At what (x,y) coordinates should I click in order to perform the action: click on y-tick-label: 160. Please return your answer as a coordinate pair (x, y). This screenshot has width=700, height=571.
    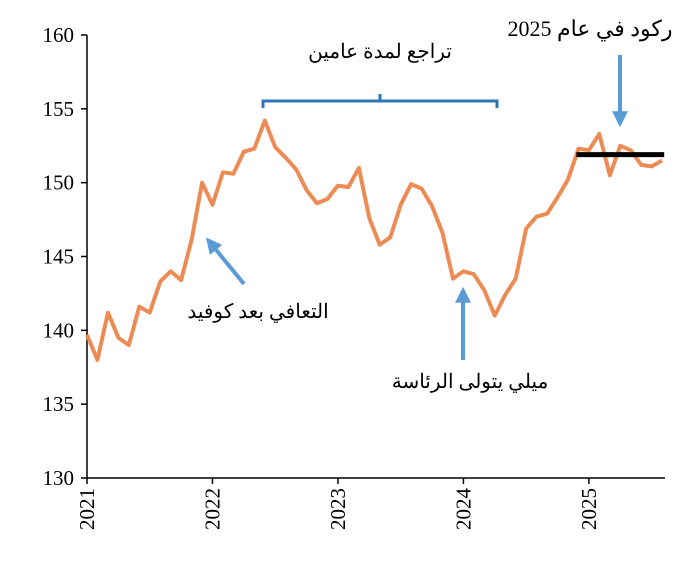
    Looking at the image, I should click on (59, 35).